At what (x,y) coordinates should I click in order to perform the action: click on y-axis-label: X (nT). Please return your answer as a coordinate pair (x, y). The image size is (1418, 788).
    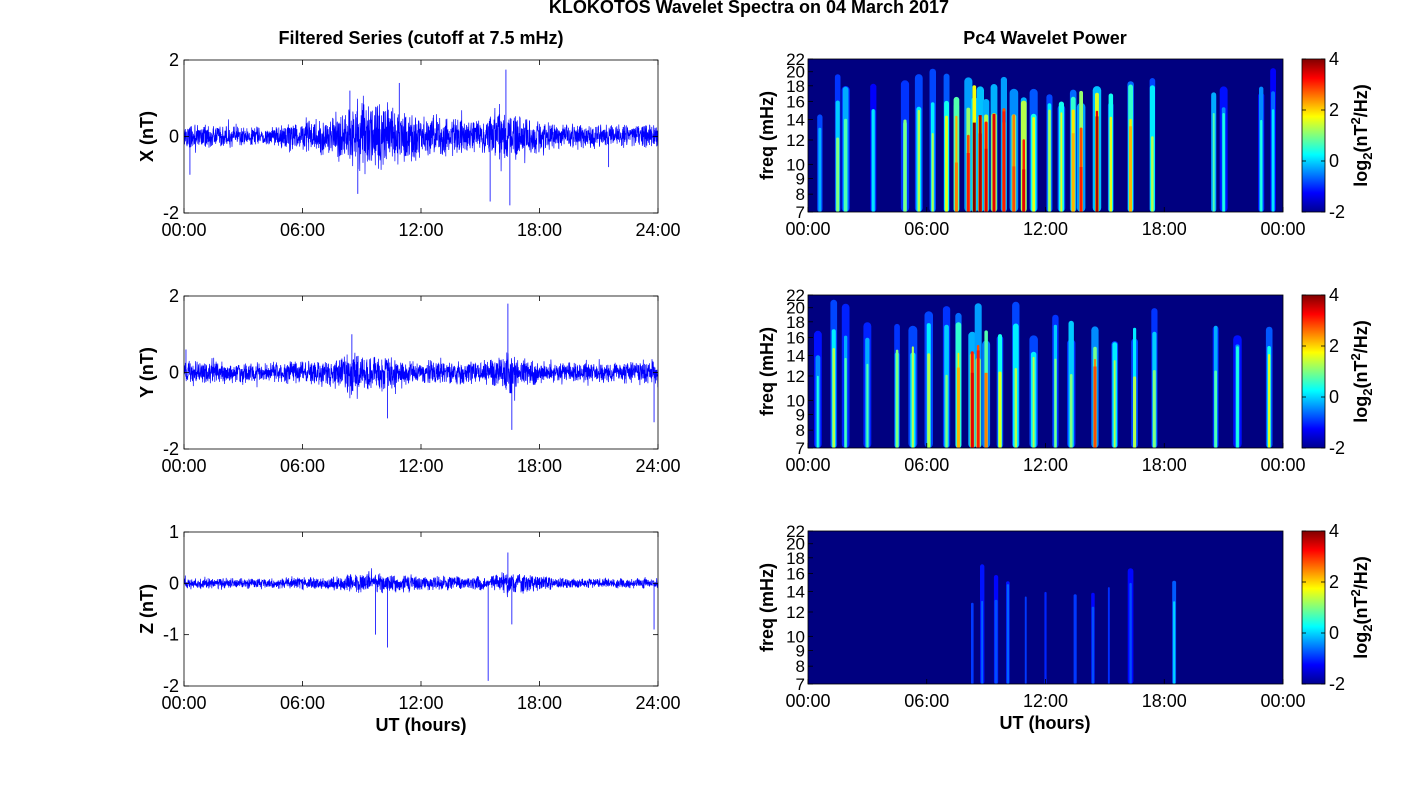
    Looking at the image, I should click on (147, 136).